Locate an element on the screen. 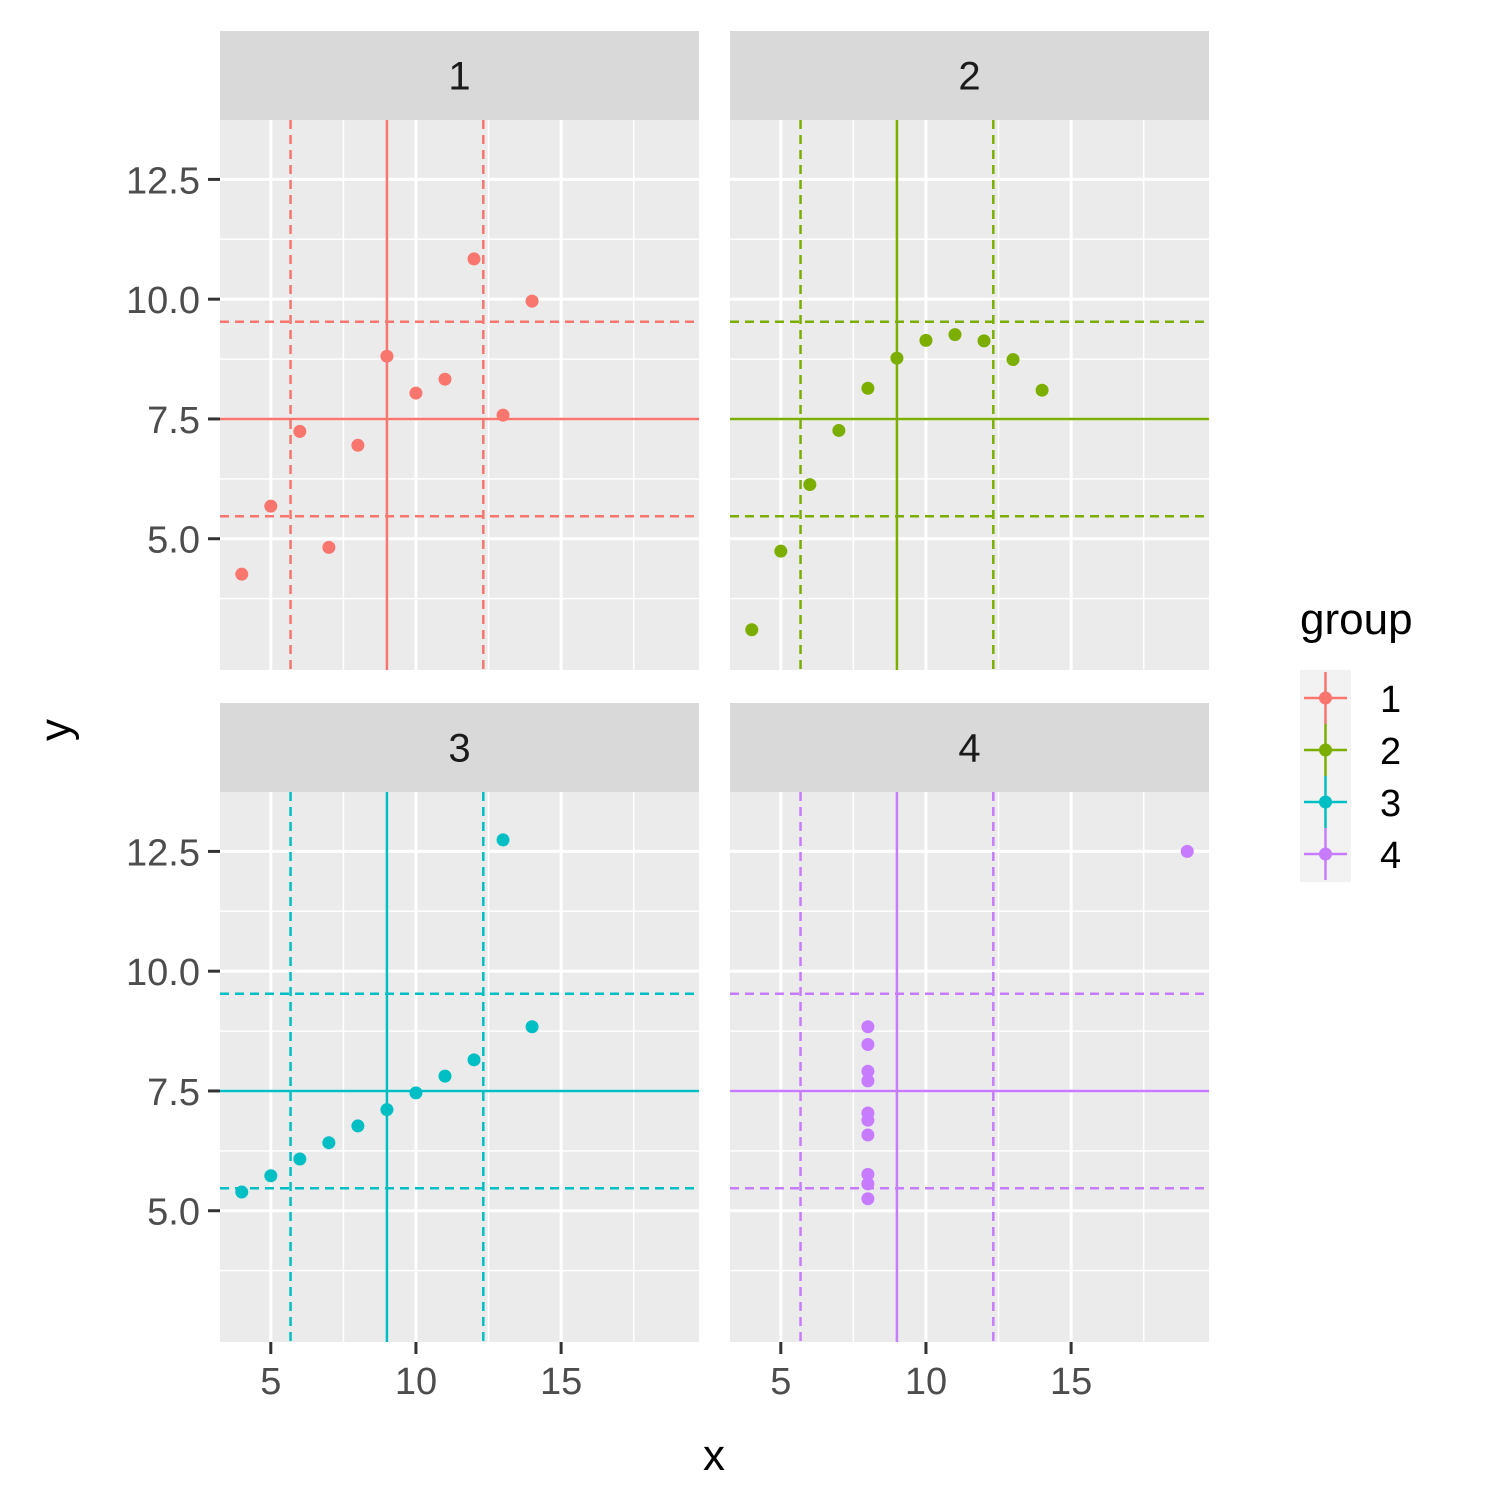 The image size is (1512, 1512). facet-panel-1: 1 is located at coordinates (459, 350).